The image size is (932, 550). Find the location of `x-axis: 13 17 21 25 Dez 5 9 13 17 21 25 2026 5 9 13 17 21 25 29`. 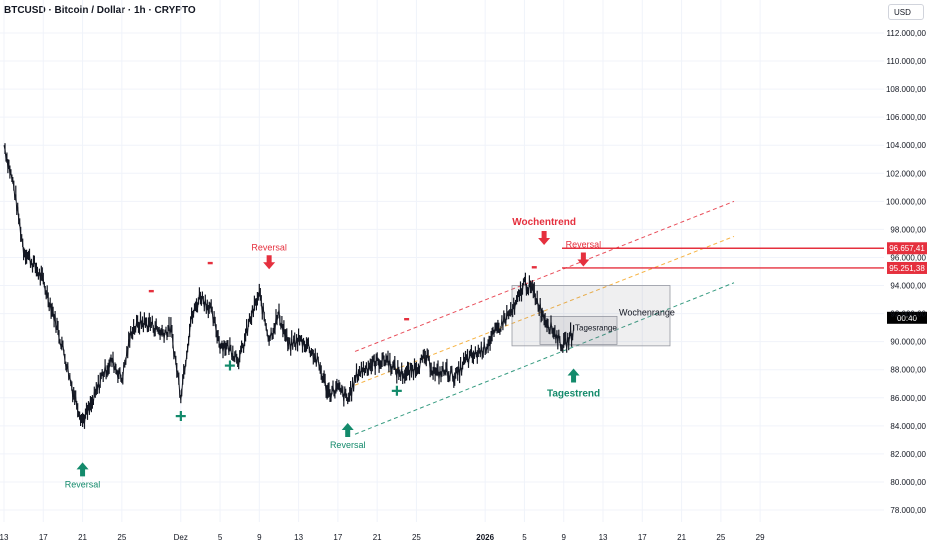

x-axis: 13 17 21 25 Dez 5 9 13 17 21 25 2026 5 9 13 17 21 25 29 is located at coordinates (382, 537).